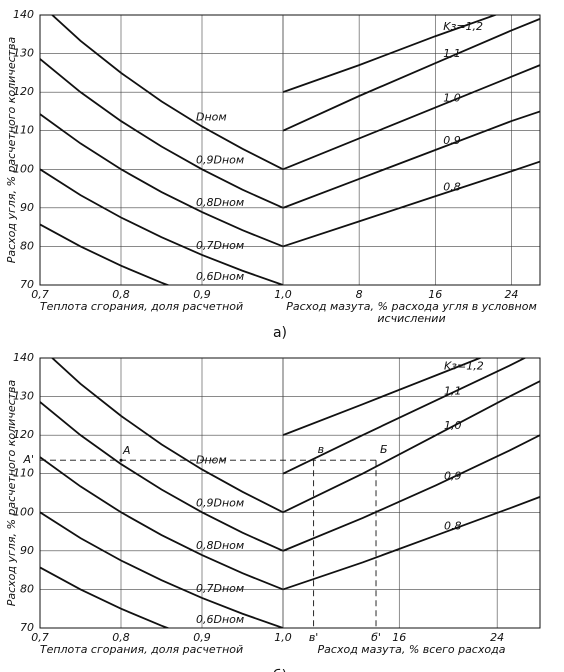 This screenshot has height=672, width=564. What do you see at coordinates (412, 649) in the screenshot?
I see `x-axis-label: Расход мазута, % всего расхода` at bounding box center [412, 649].